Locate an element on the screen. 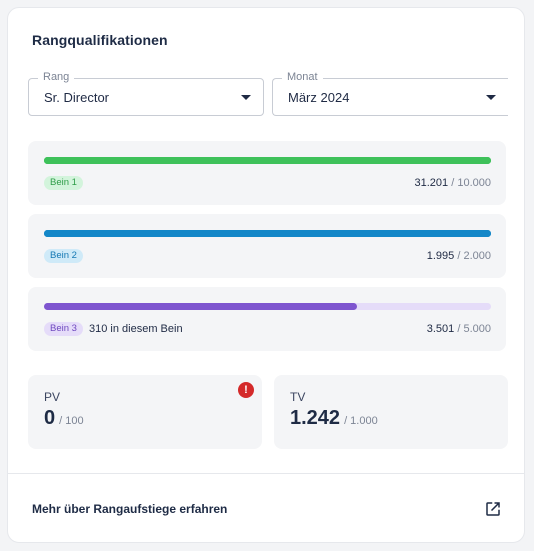 This screenshot has width=534, height=551. leg-card-2: Bein 2 1.995 / 2.000 is located at coordinates (267, 246).